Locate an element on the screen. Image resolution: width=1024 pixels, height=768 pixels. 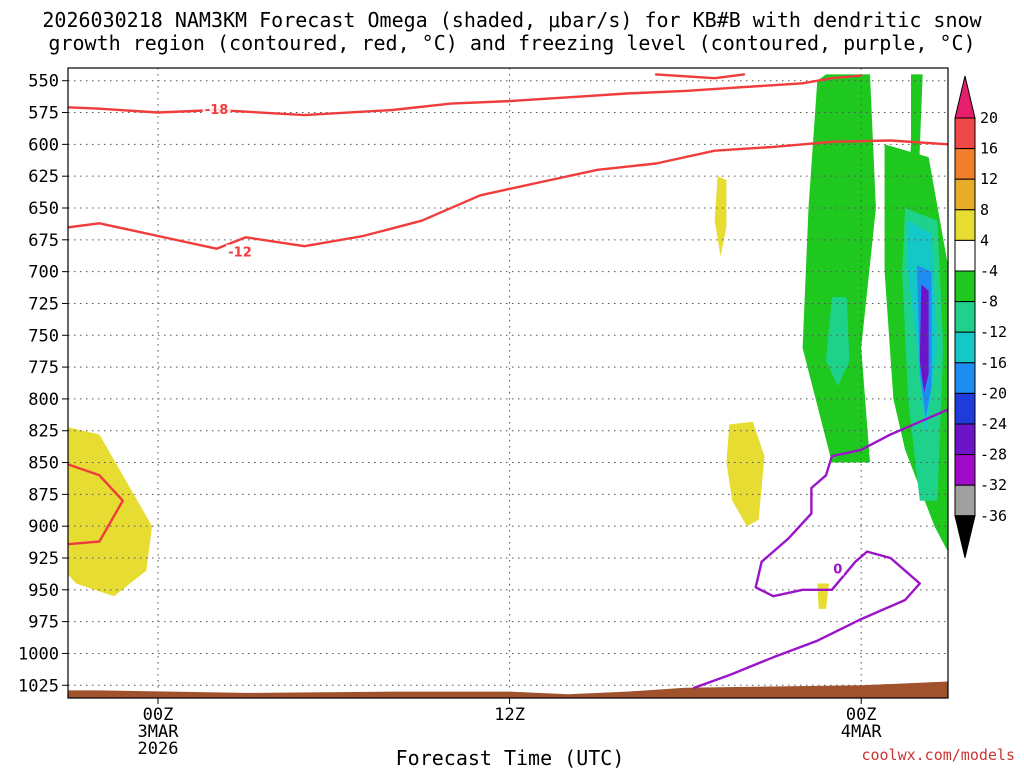
x-tick-label-12-0: 12Z is located at coordinates (509, 715).